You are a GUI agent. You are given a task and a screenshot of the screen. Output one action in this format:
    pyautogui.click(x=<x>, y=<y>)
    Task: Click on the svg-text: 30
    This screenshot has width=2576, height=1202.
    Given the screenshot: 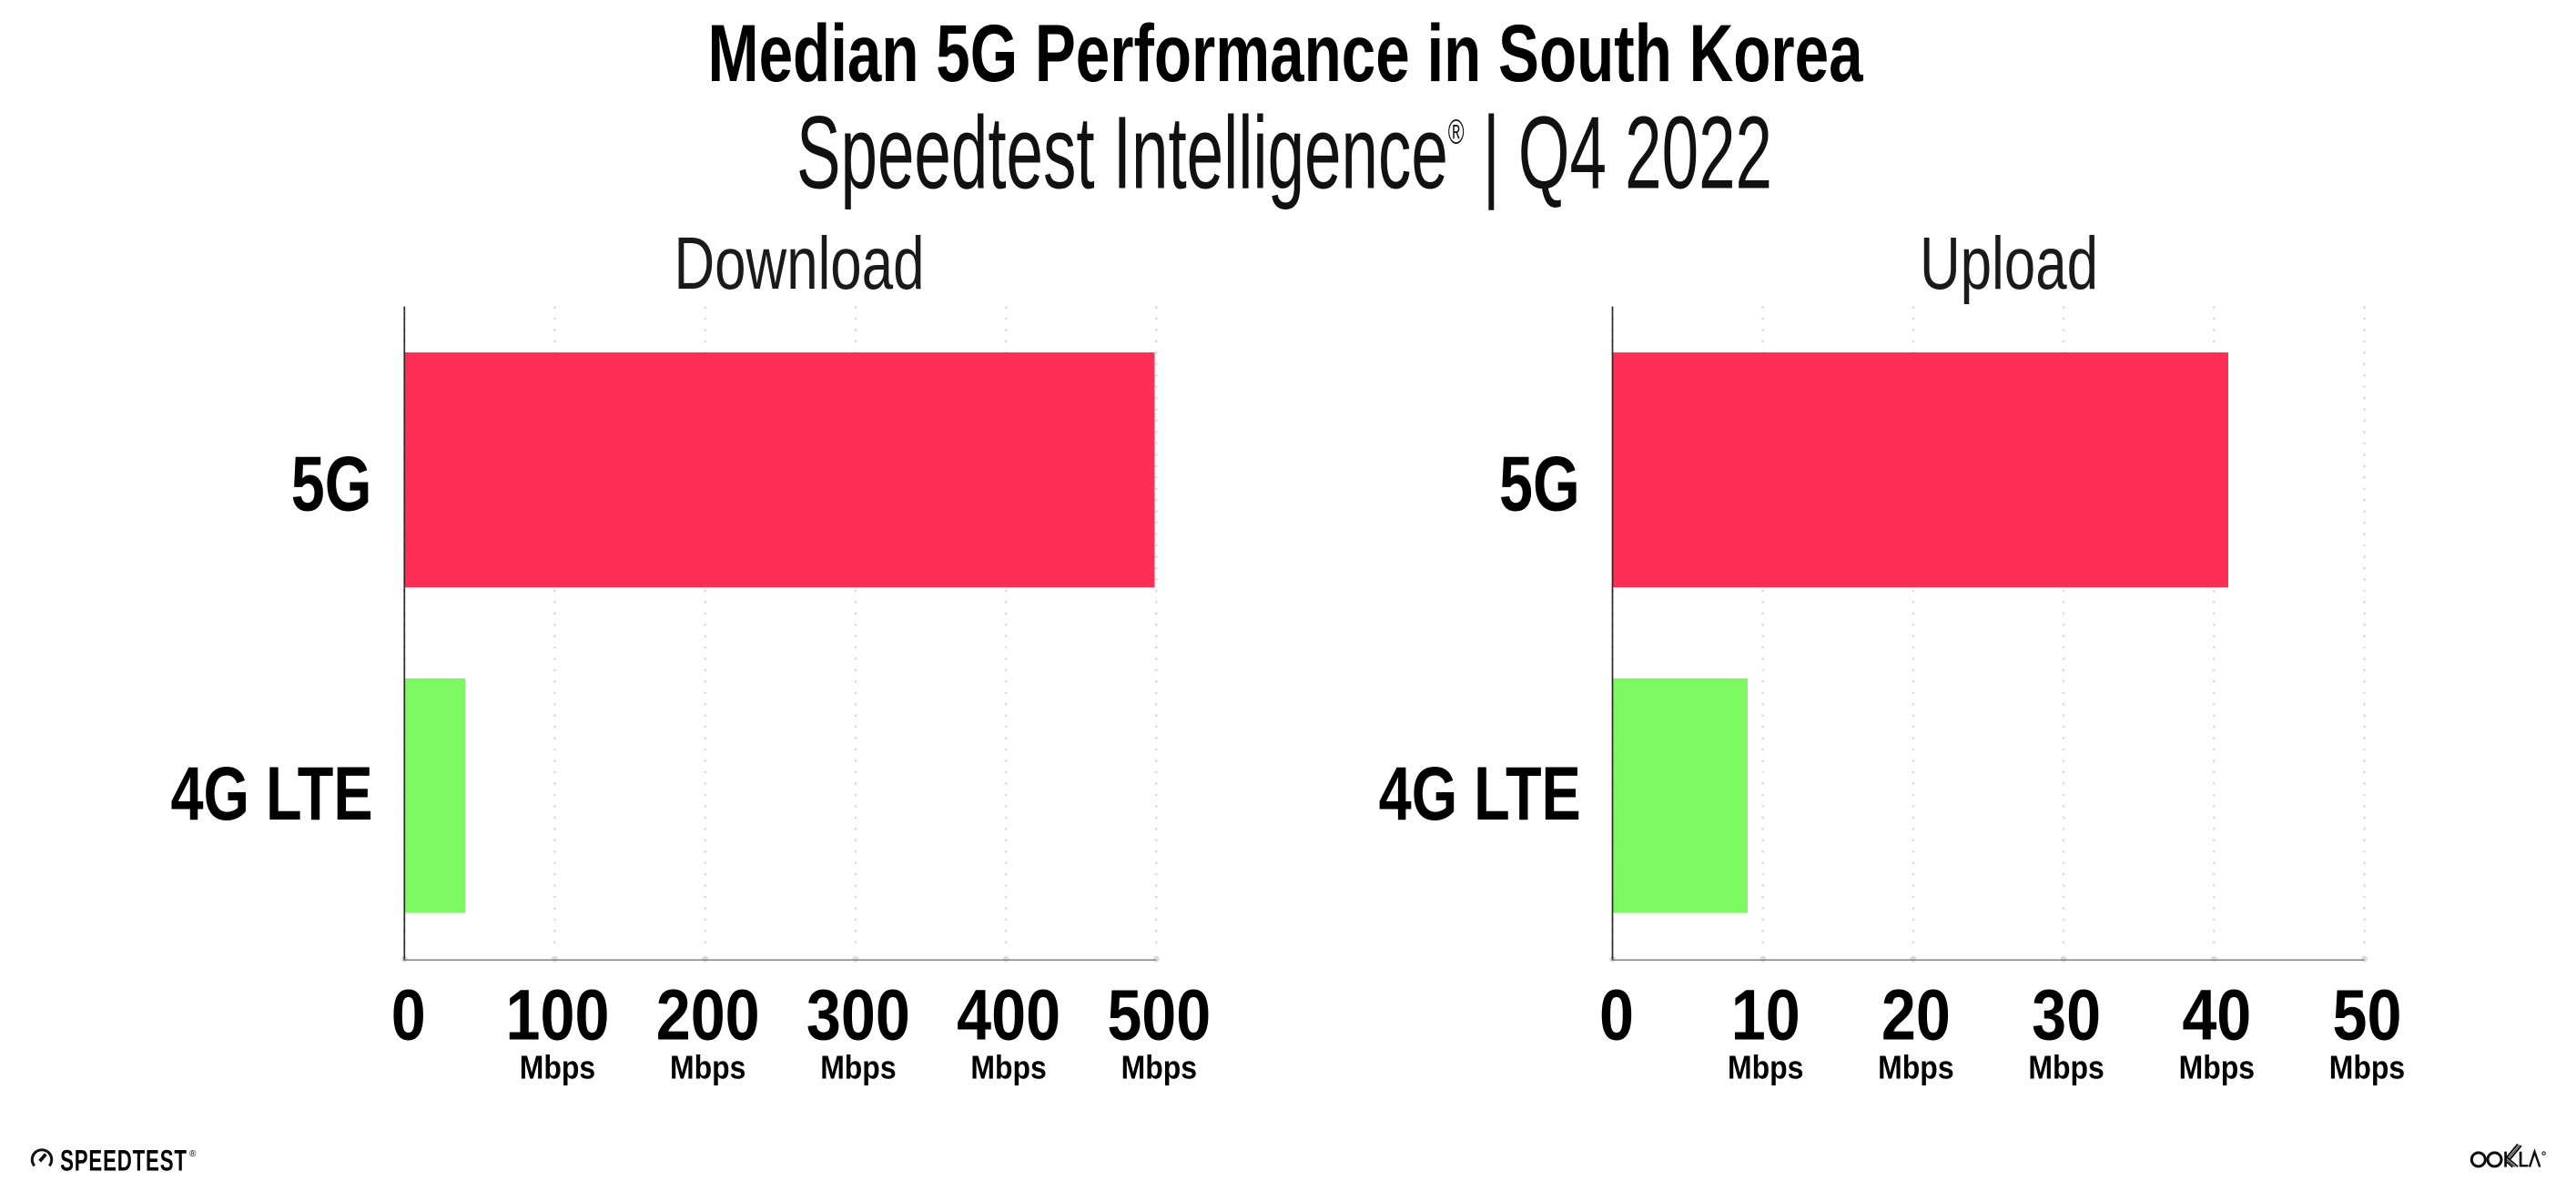 What is the action you would take?
    pyautogui.click(x=2066, y=1014)
    